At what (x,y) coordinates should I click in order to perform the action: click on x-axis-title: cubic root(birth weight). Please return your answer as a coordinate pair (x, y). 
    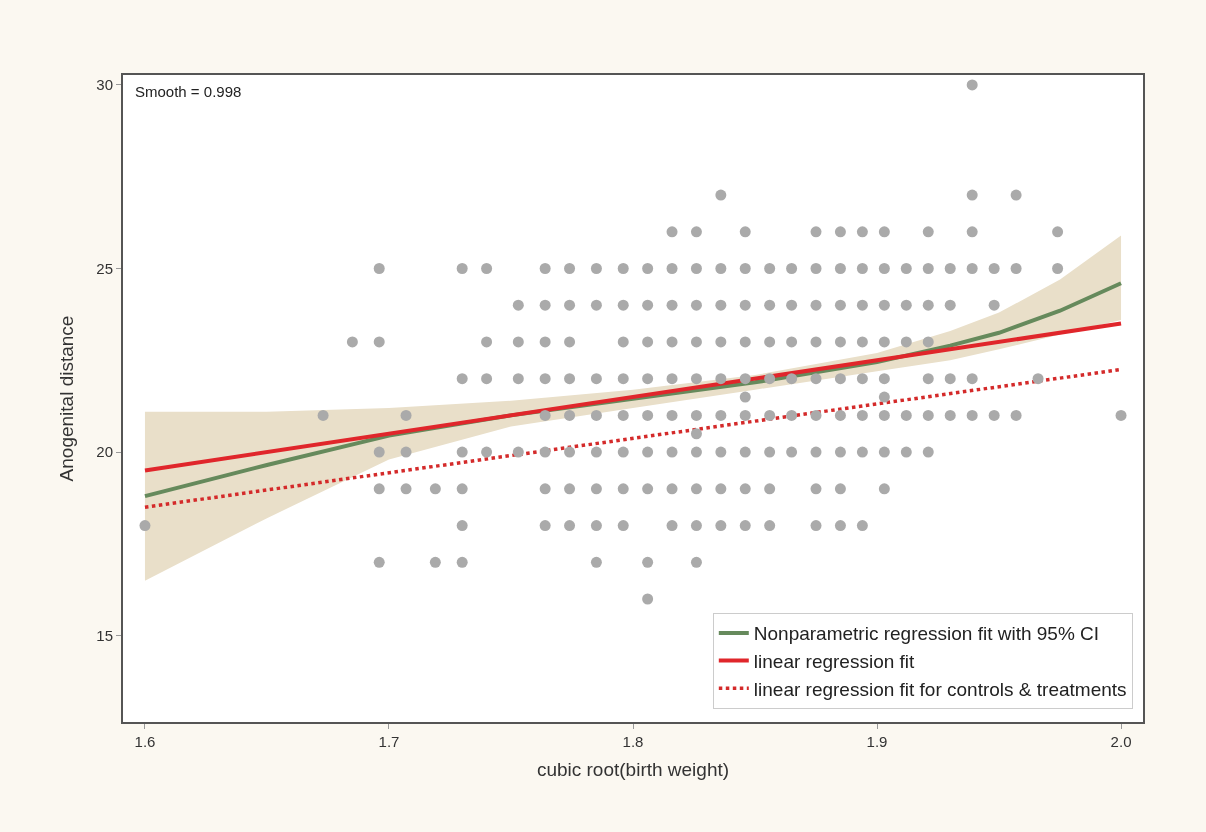
    Looking at the image, I should click on (633, 770).